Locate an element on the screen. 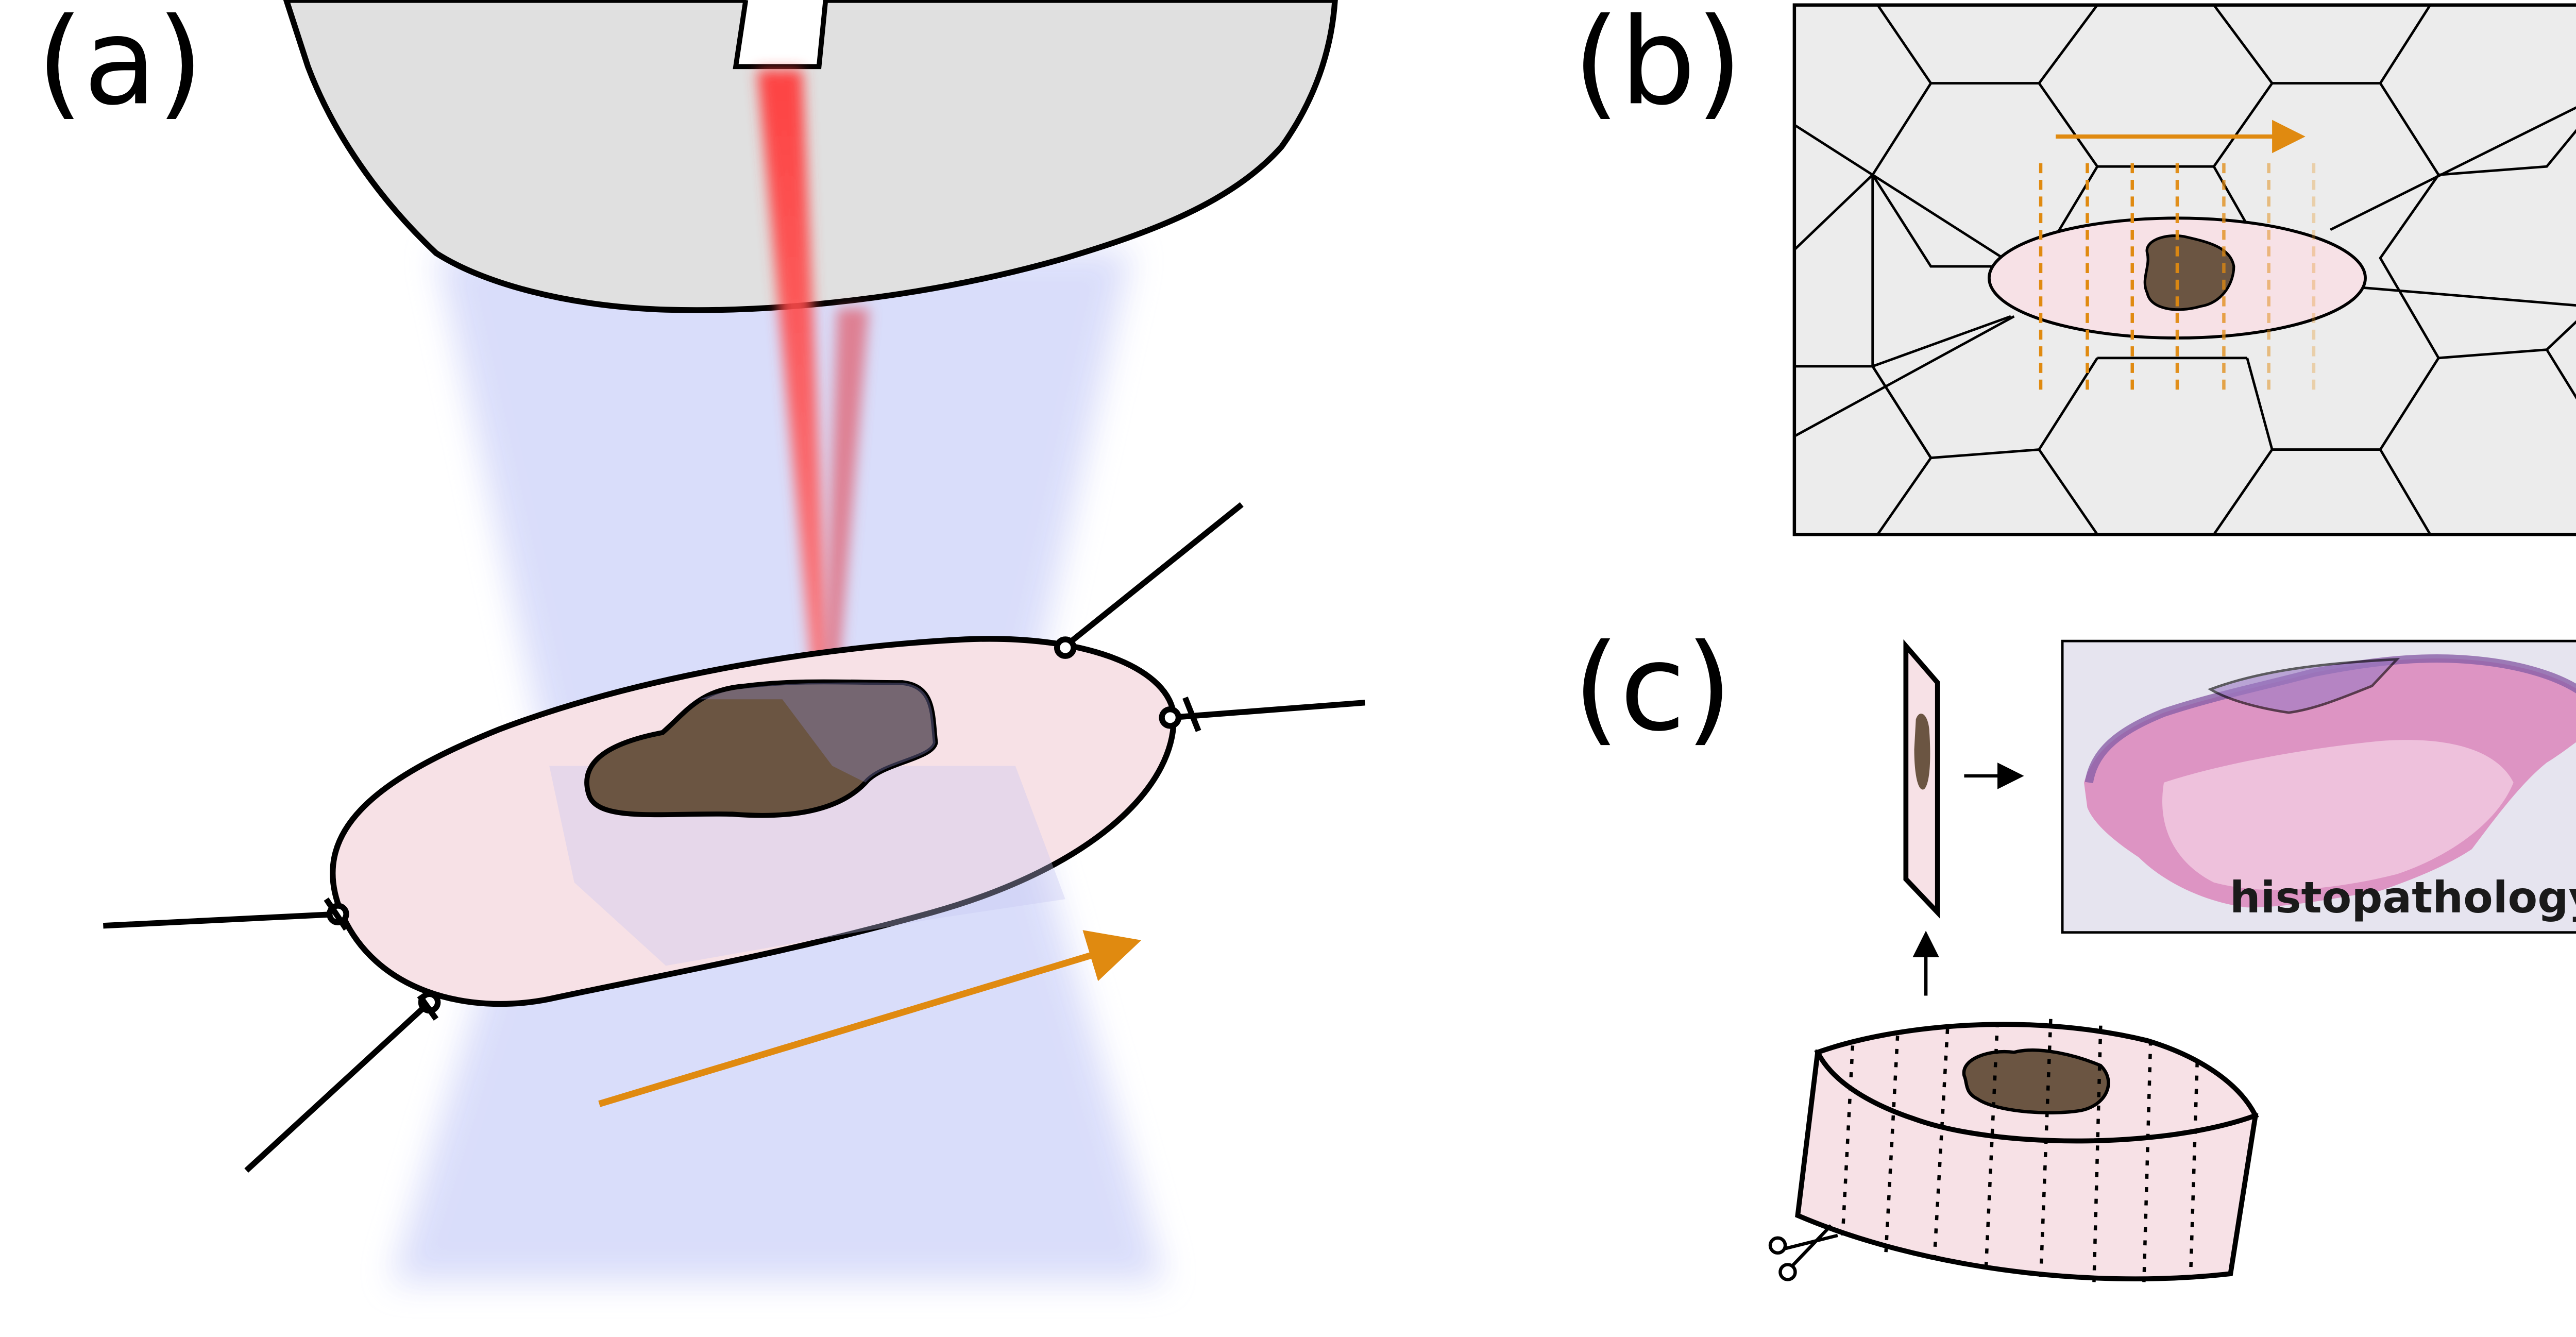 The height and width of the screenshot is (1337, 2576). panel-a-label: (a) is located at coordinates (120, 65).